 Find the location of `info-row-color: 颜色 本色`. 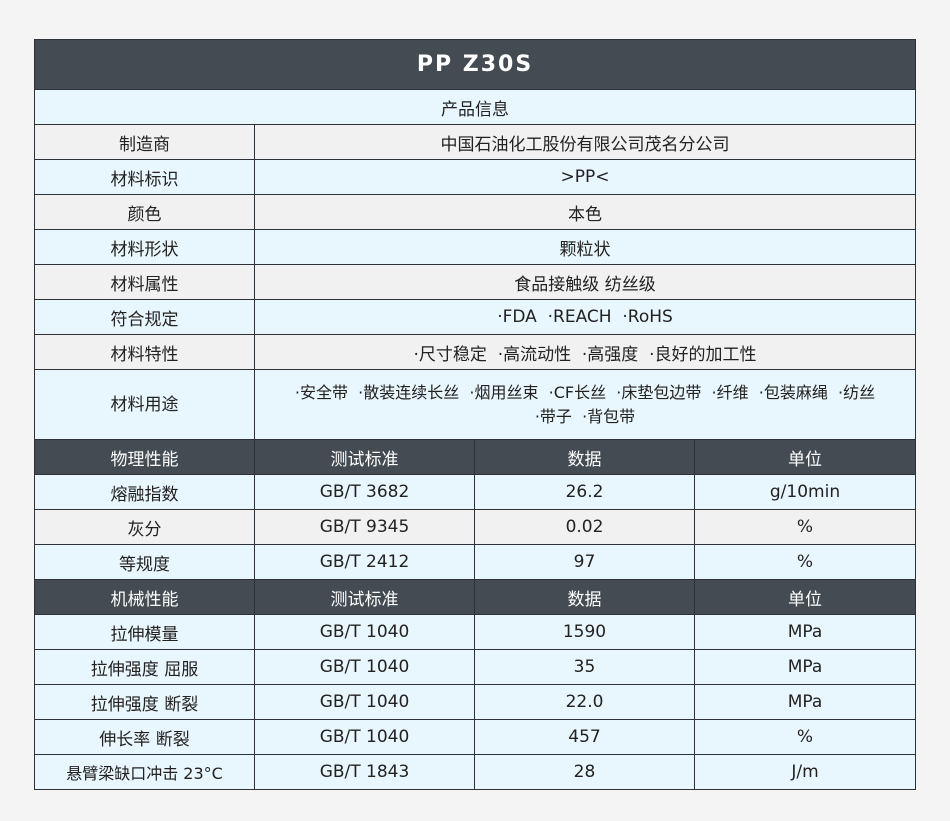

info-row-color: 颜色 本色 is located at coordinates (475, 212).